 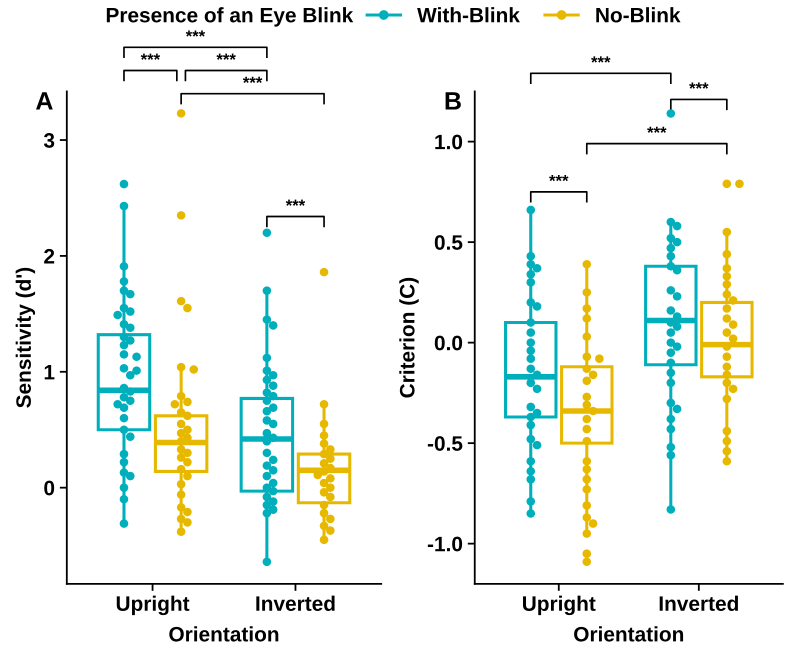 I want to click on y-tick-label: 0.5, so click(x=448, y=242).